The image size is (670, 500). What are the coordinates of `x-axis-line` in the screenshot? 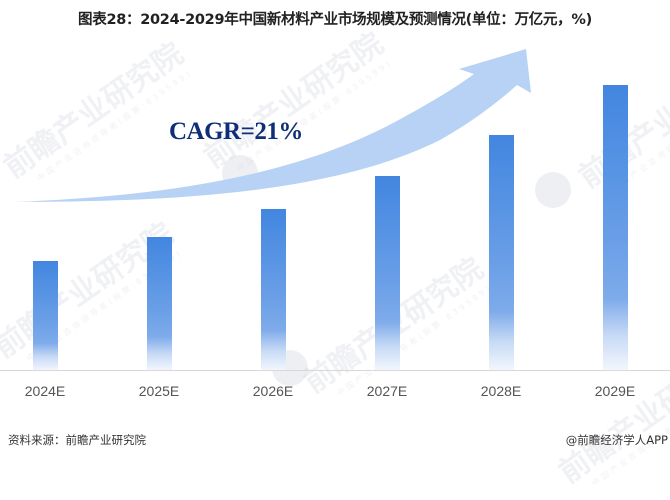 It's located at (335, 370).